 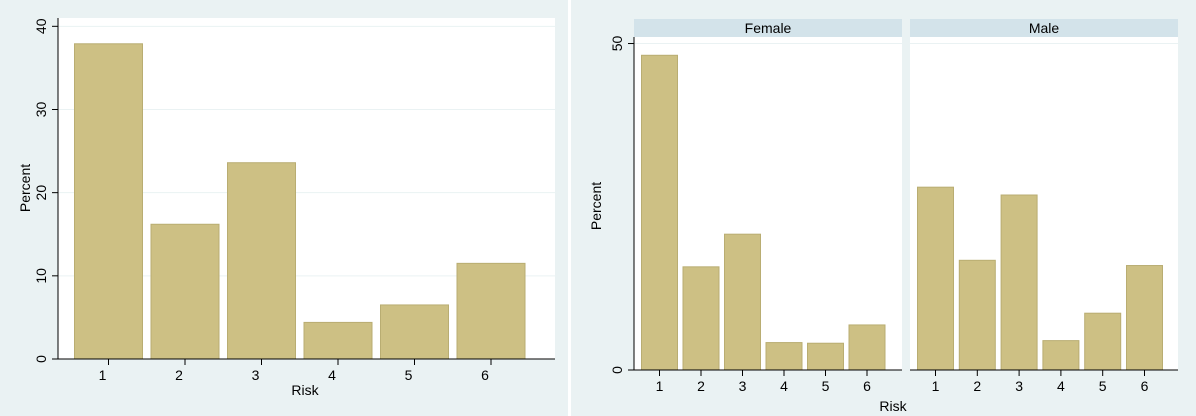 What do you see at coordinates (41, 193) in the screenshot?
I see `chart1-y-tick-label: 20` at bounding box center [41, 193].